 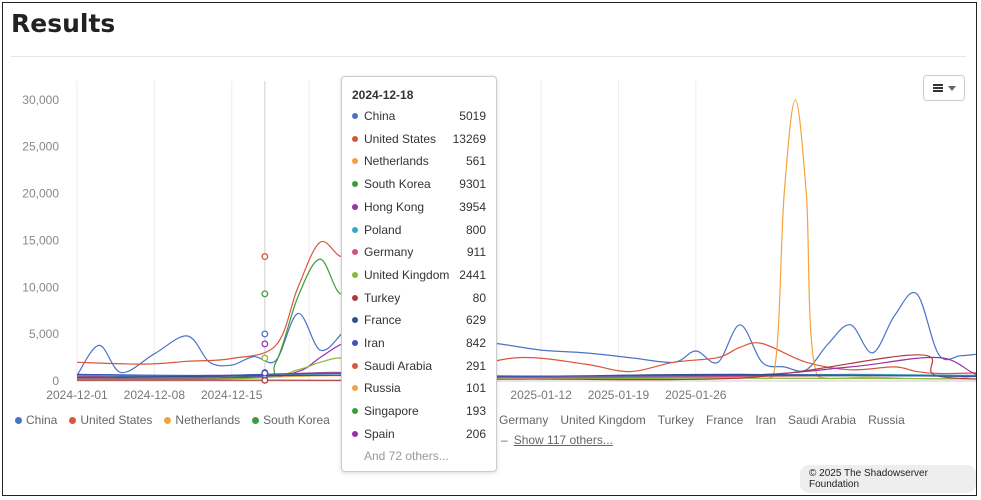 I want to click on legend-label: Turkey, so click(x=675, y=420).